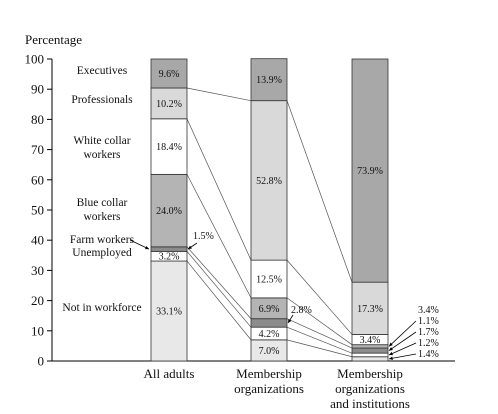  I want to click on series-label: Unemployed, so click(102, 253).